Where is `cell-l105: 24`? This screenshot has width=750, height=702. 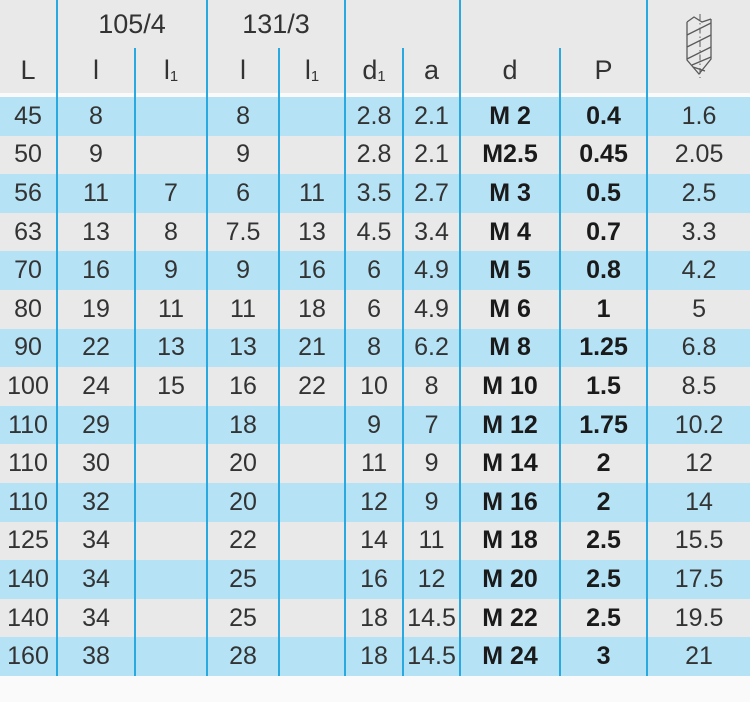
cell-l105: 24 is located at coordinates (95, 386).